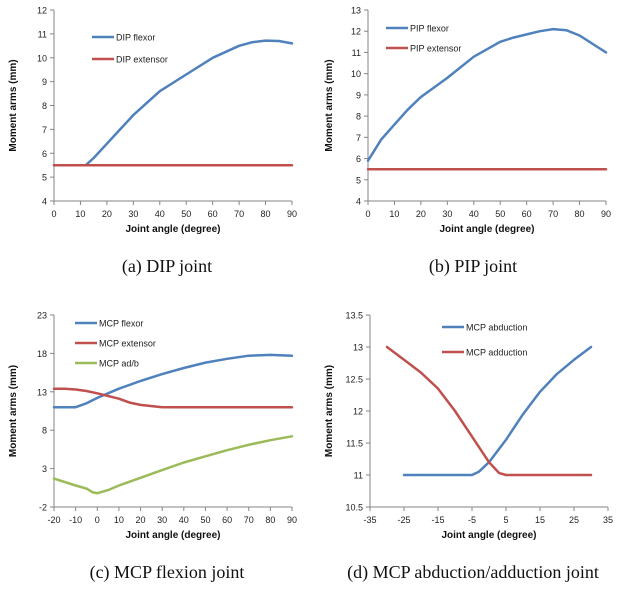 This screenshot has height=591, width=629. What do you see at coordinates (437, 520) in the screenshot?
I see `x-tick-label: -15` at bounding box center [437, 520].